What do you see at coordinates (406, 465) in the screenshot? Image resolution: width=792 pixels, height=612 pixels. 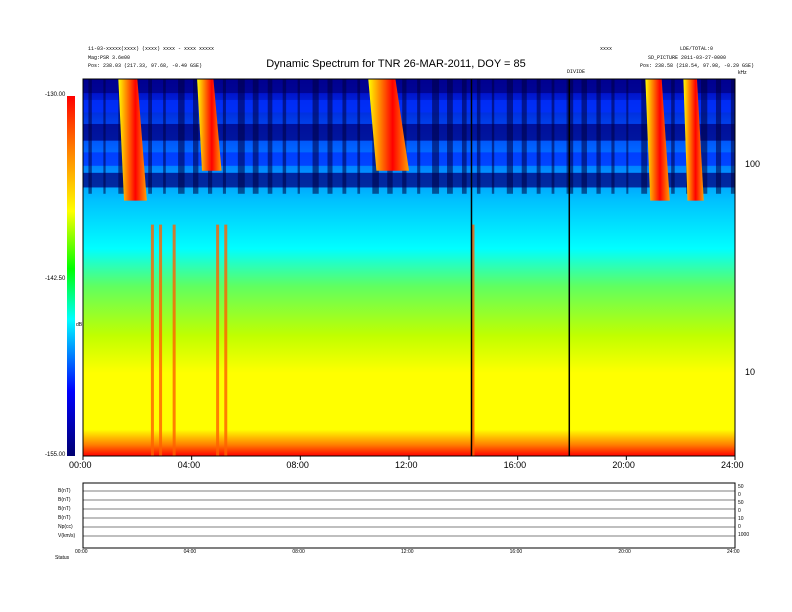 I see `x-tick-label: 12:00` at bounding box center [406, 465].